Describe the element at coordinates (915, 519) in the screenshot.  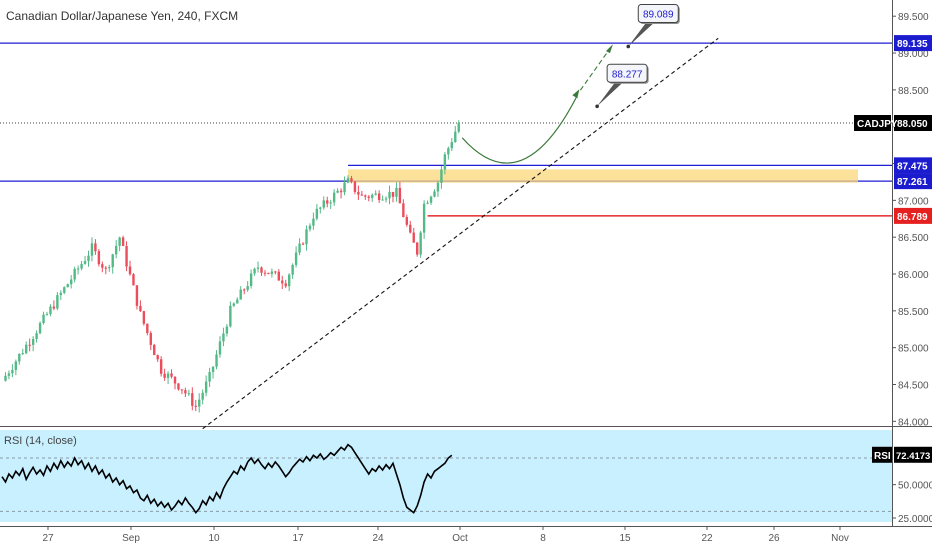
I see `rsi-tick-label: 25.0000` at that location.